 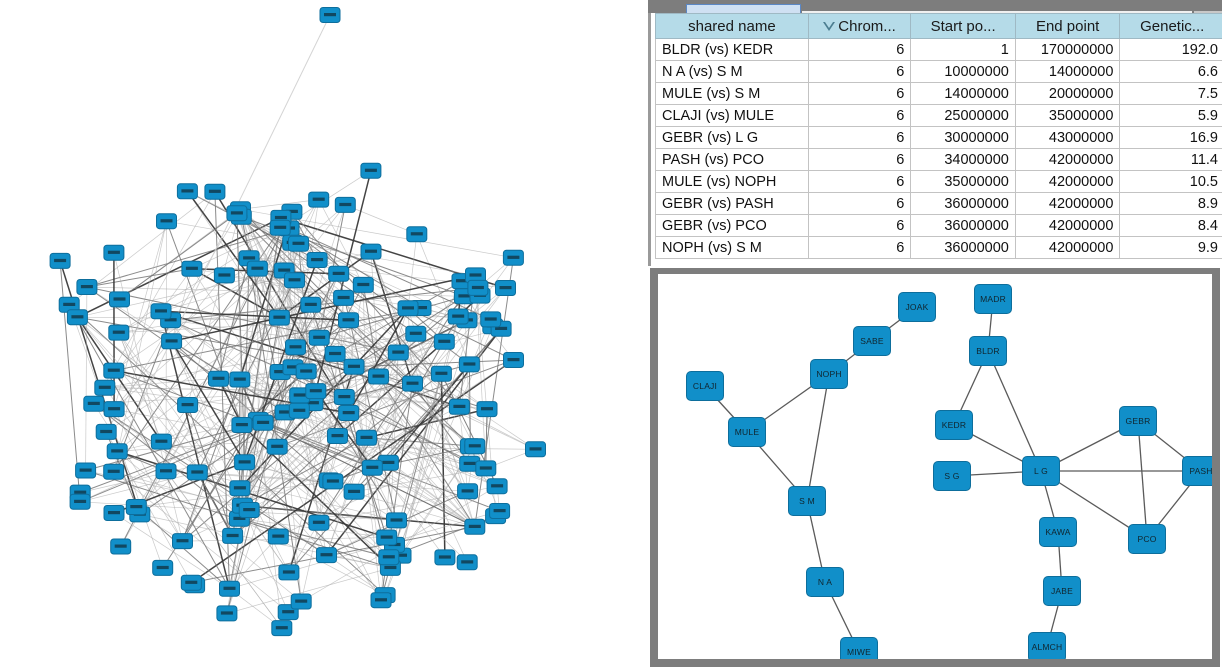 What do you see at coordinates (807, 501) in the screenshot?
I see `network-node-sm: S M` at bounding box center [807, 501].